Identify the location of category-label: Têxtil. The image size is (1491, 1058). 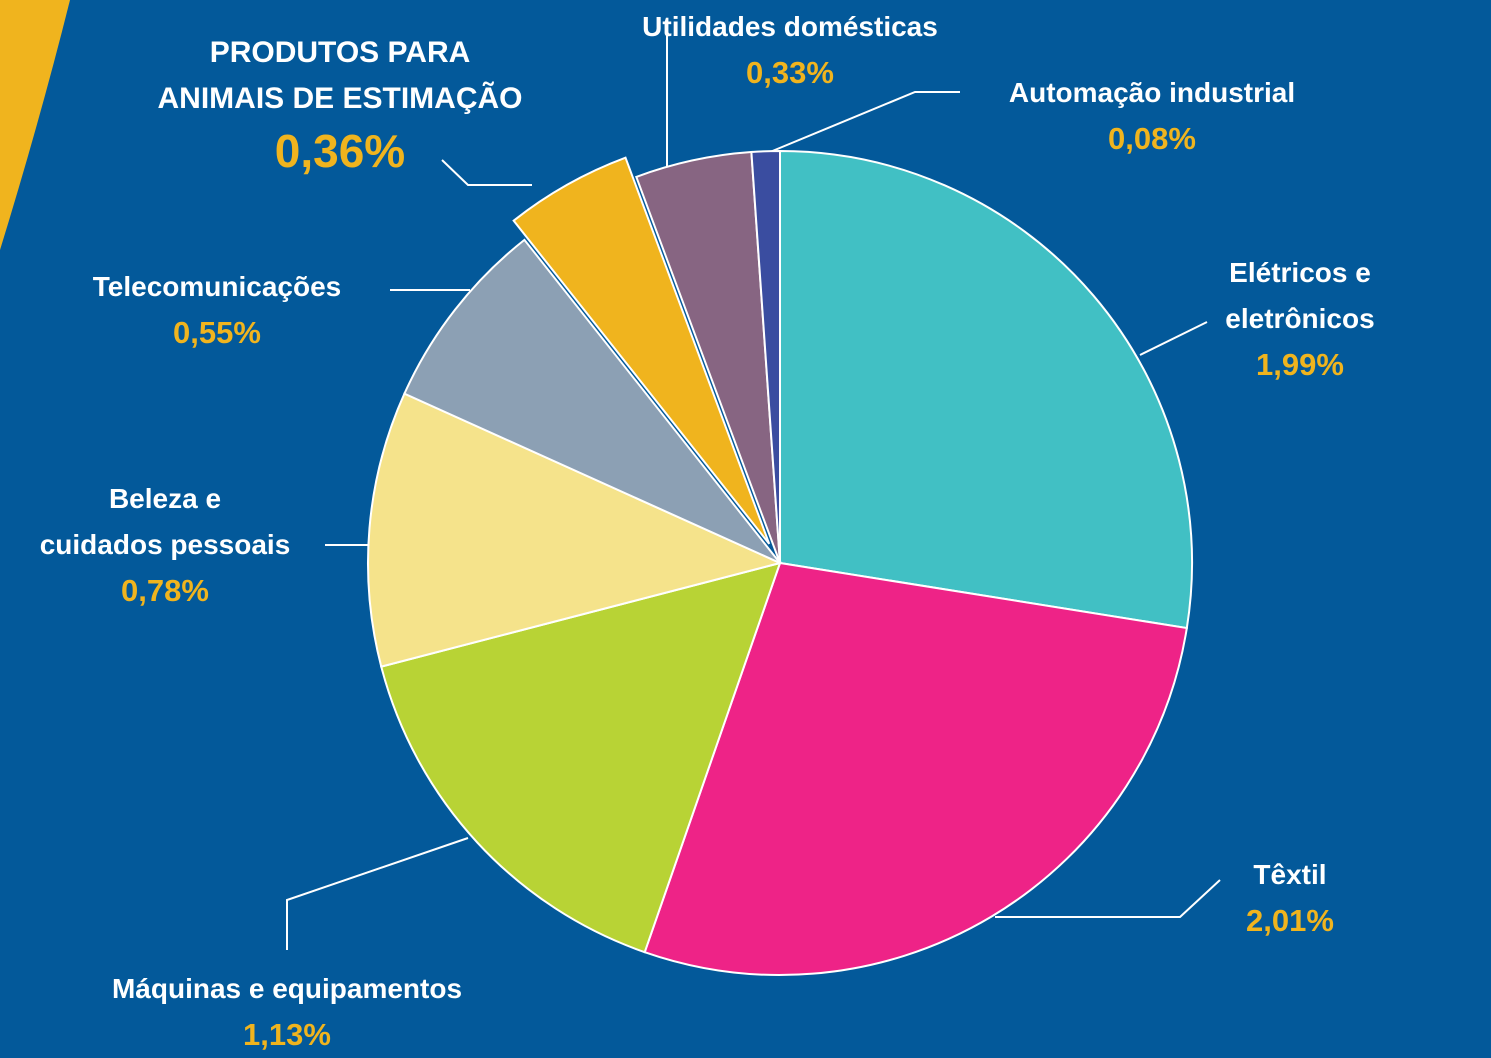
(1290, 874).